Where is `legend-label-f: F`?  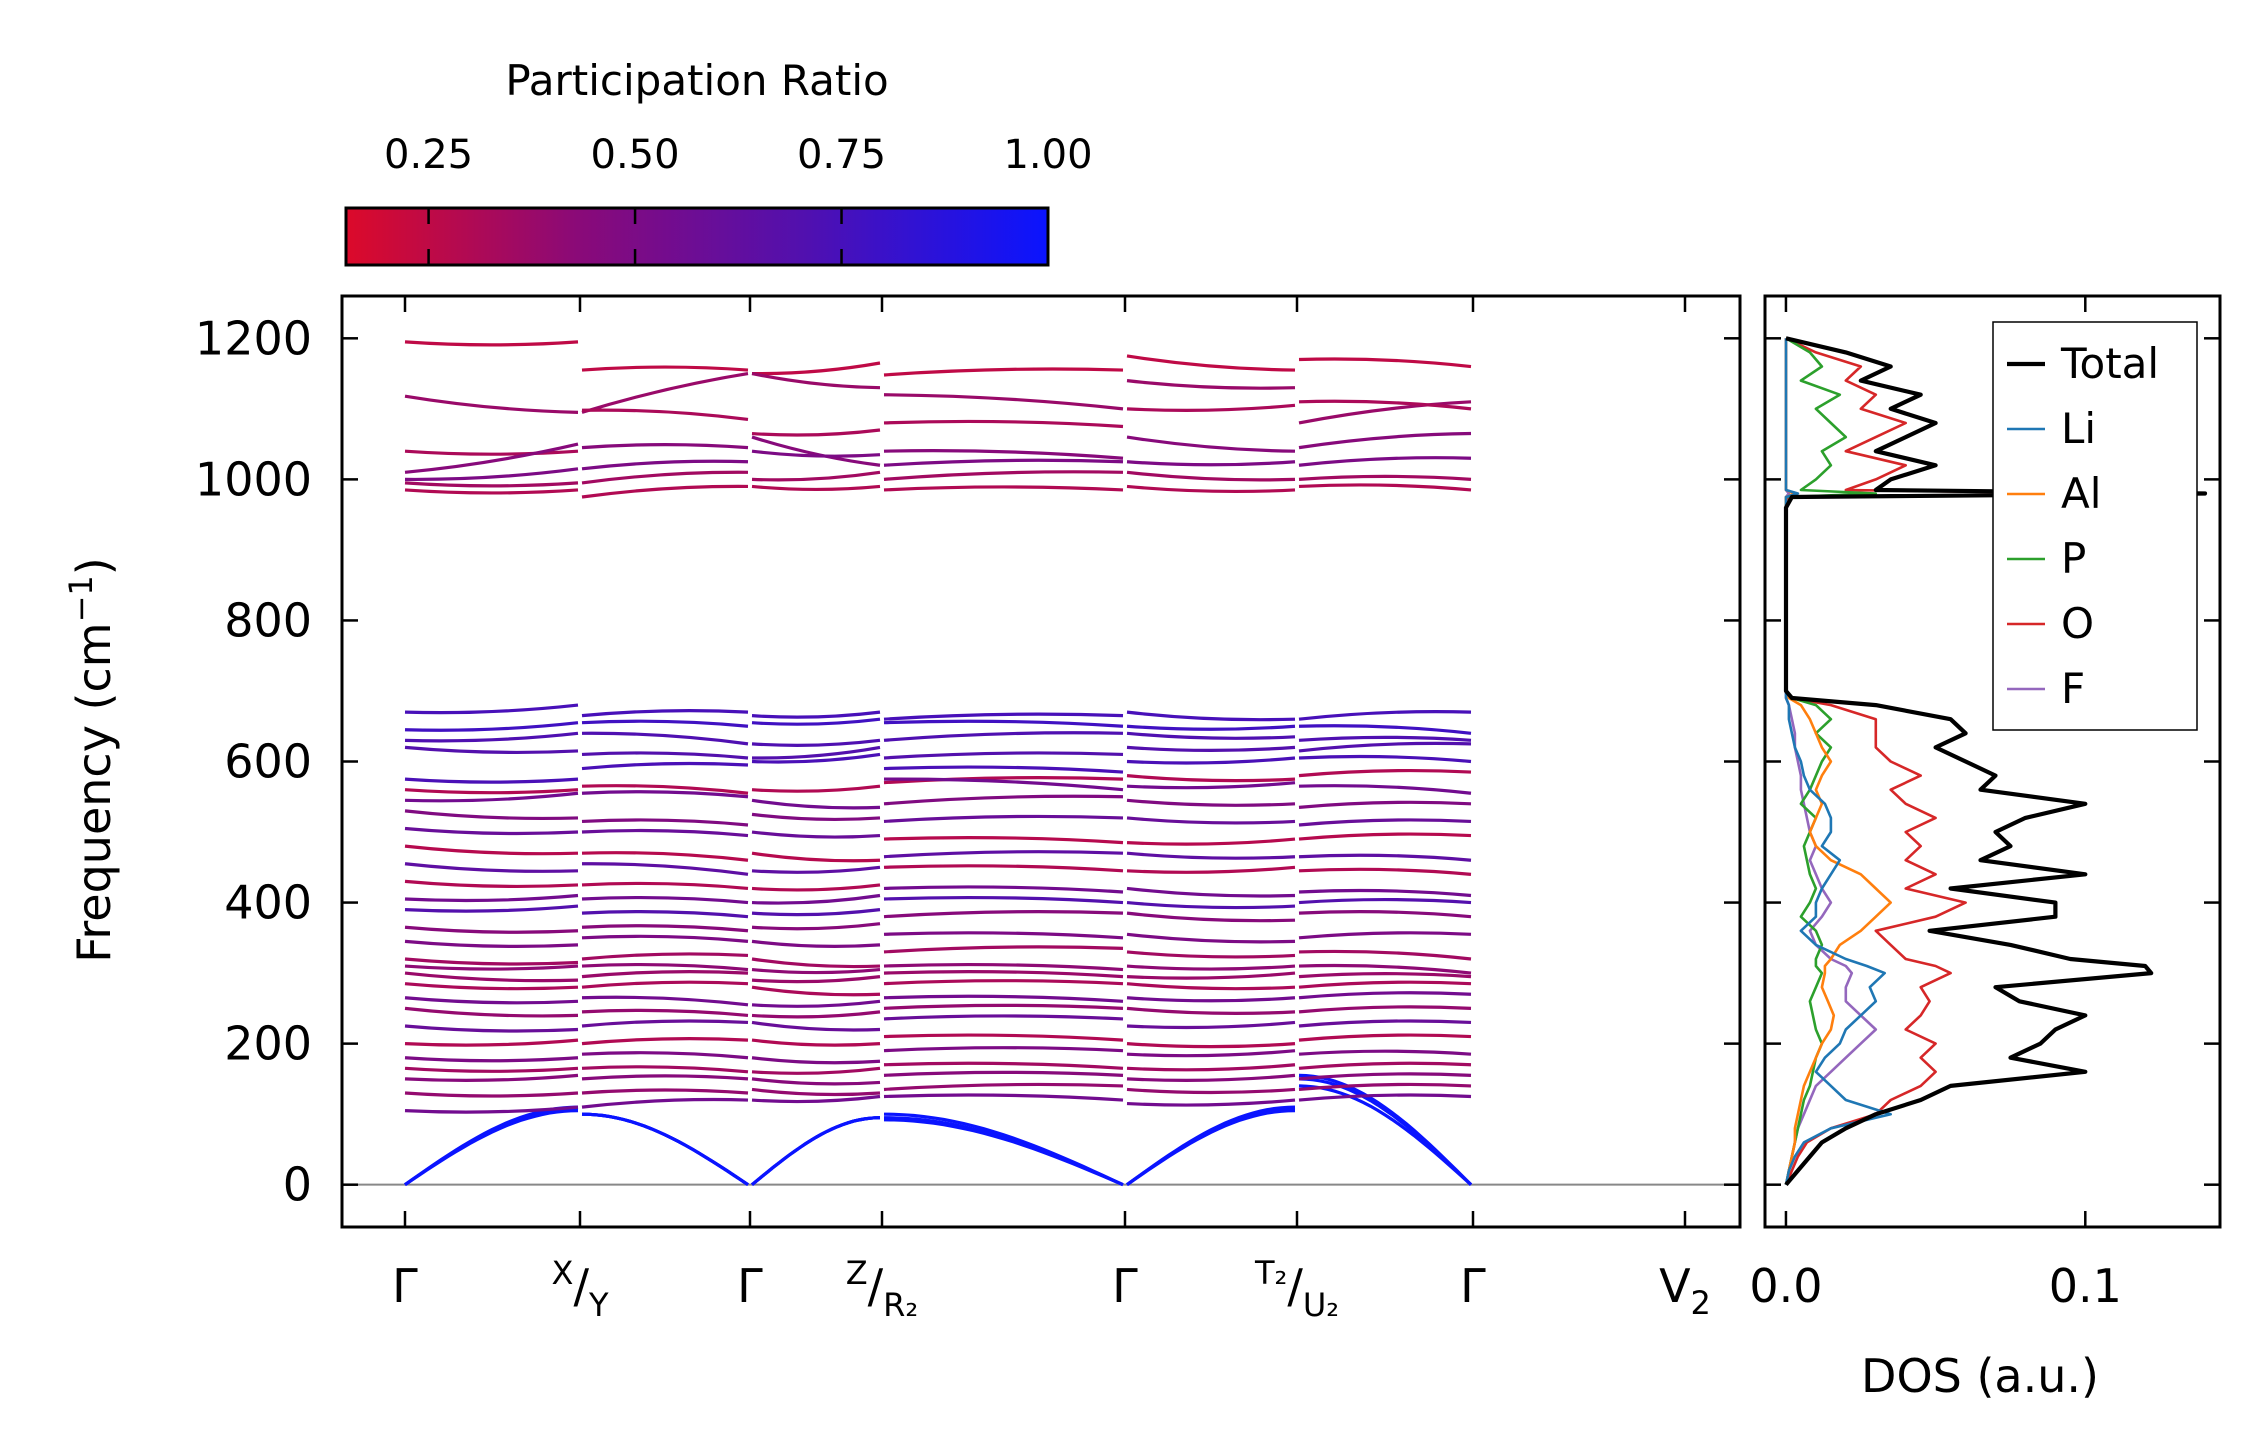
legend-label-f: F is located at coordinates (2073, 688).